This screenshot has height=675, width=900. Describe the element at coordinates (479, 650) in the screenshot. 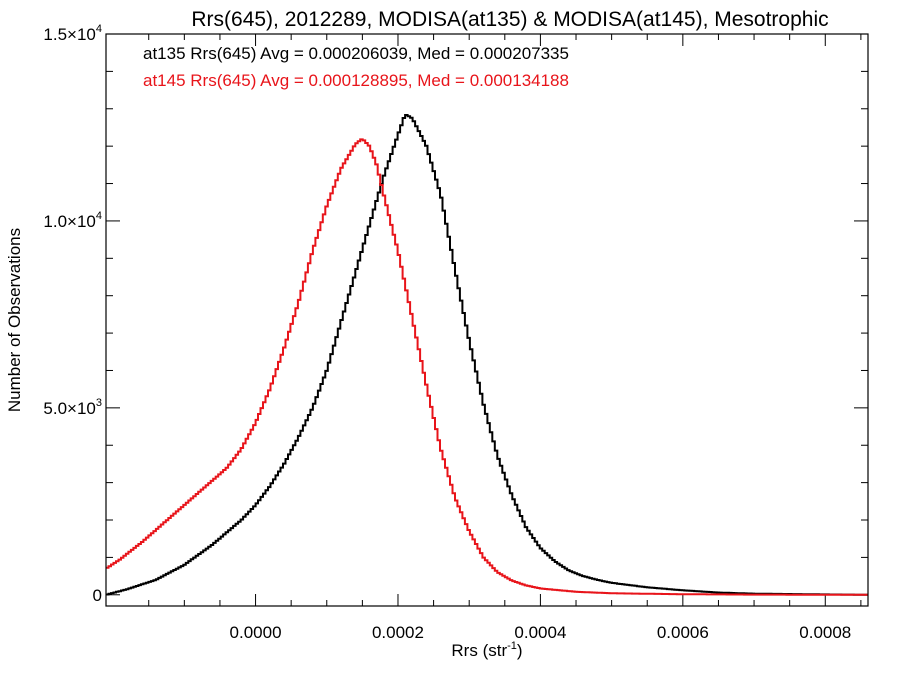

I see `x-axis-label-text: Rrs (str` at that location.